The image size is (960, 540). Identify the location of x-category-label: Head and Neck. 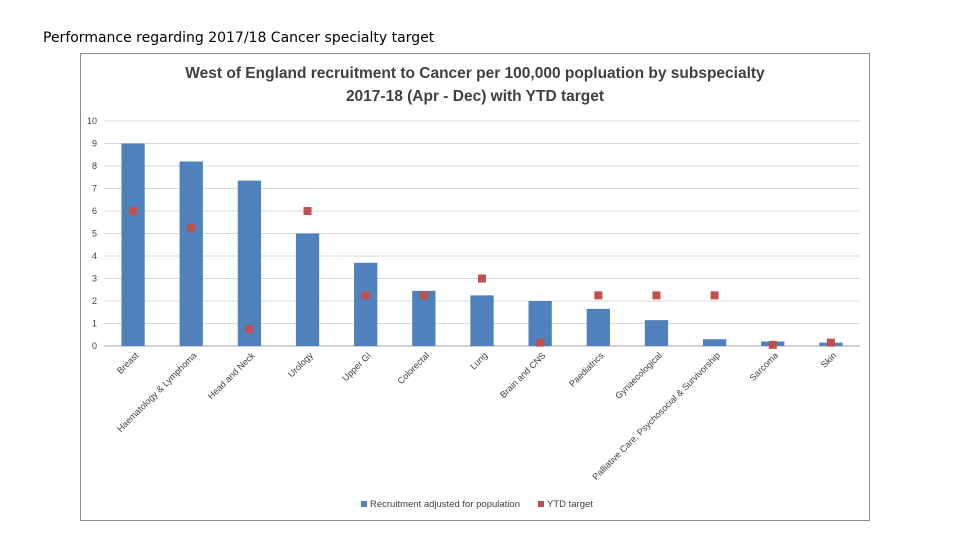
(231, 375).